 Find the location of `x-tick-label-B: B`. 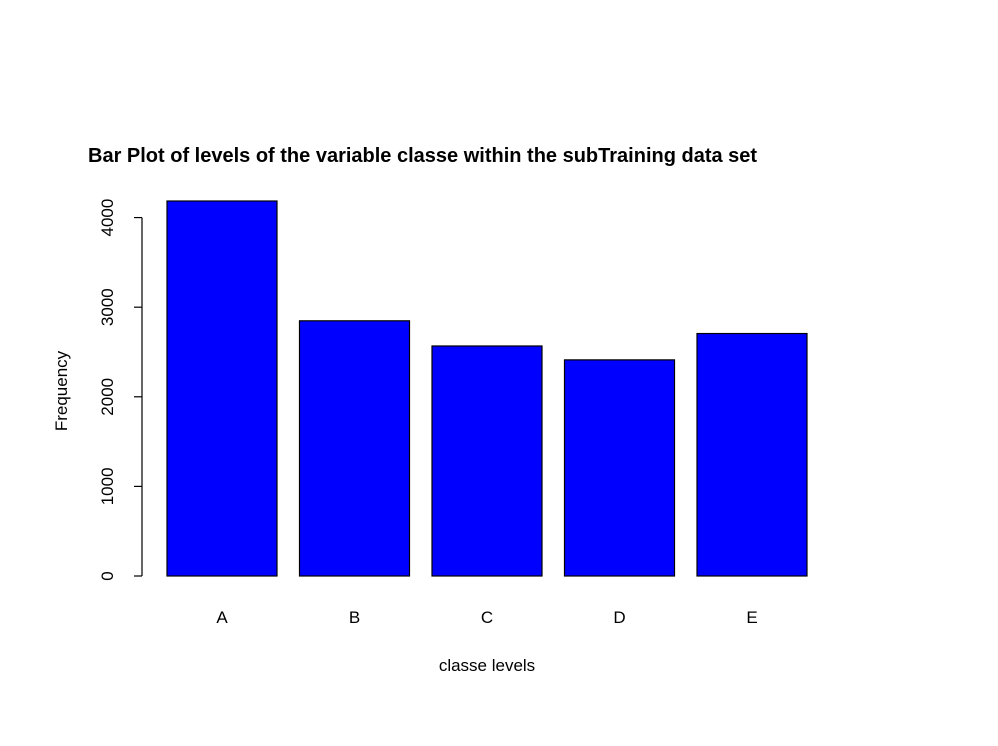

x-tick-label-B: B is located at coordinates (354, 617).